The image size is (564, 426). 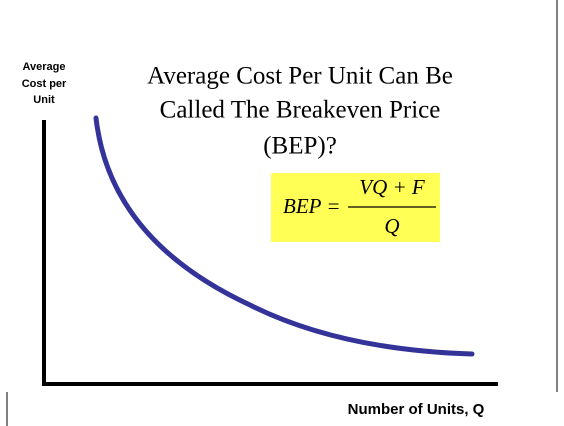 What do you see at coordinates (300, 146) in the screenshot?
I see `title-line: (BEP)?` at bounding box center [300, 146].